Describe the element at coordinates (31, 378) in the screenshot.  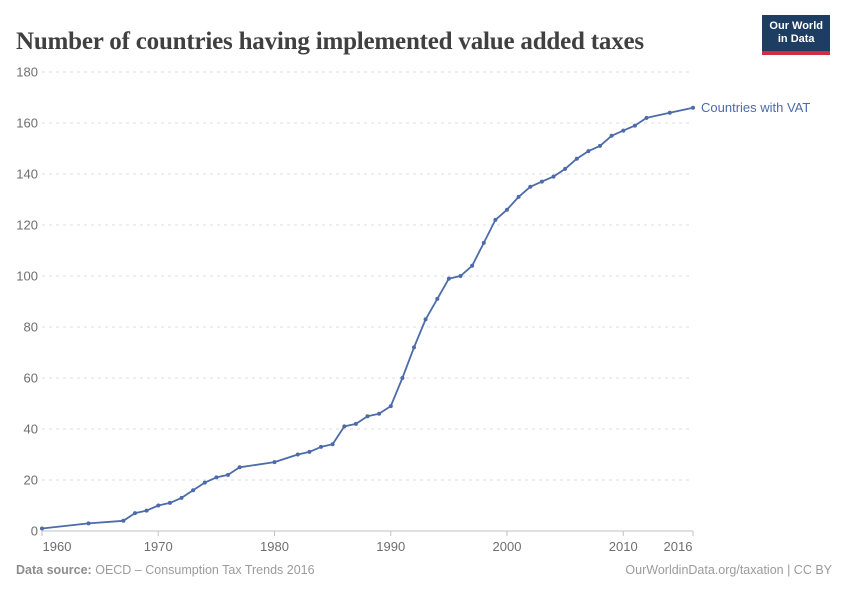
I see `y-tick-label: 60` at that location.